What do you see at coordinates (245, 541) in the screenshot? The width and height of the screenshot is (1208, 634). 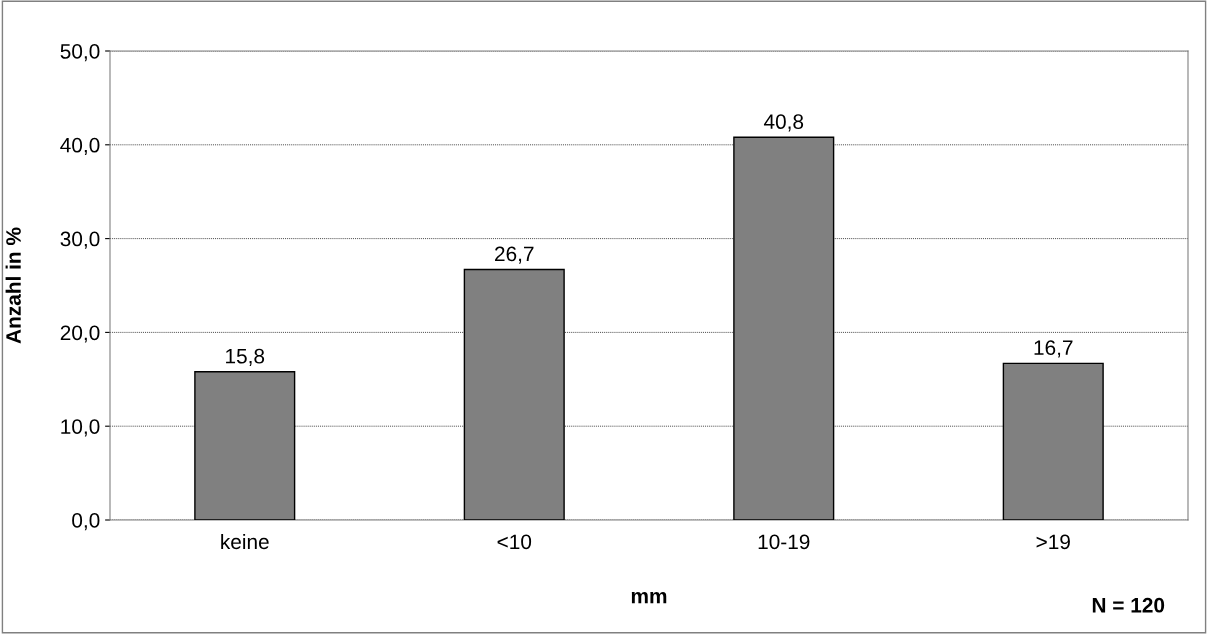 I see `x-tick-label: keine` at bounding box center [245, 541].